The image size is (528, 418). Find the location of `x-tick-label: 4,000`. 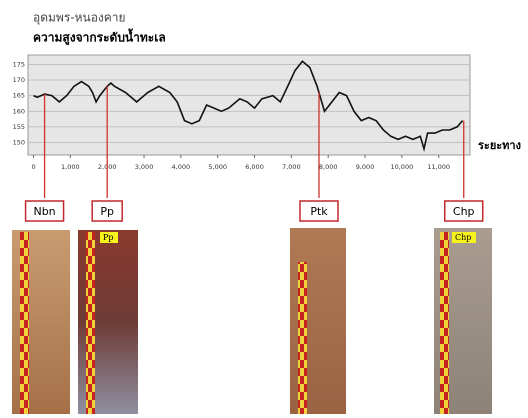

x-tick-label: 4,000 is located at coordinates (181, 167).